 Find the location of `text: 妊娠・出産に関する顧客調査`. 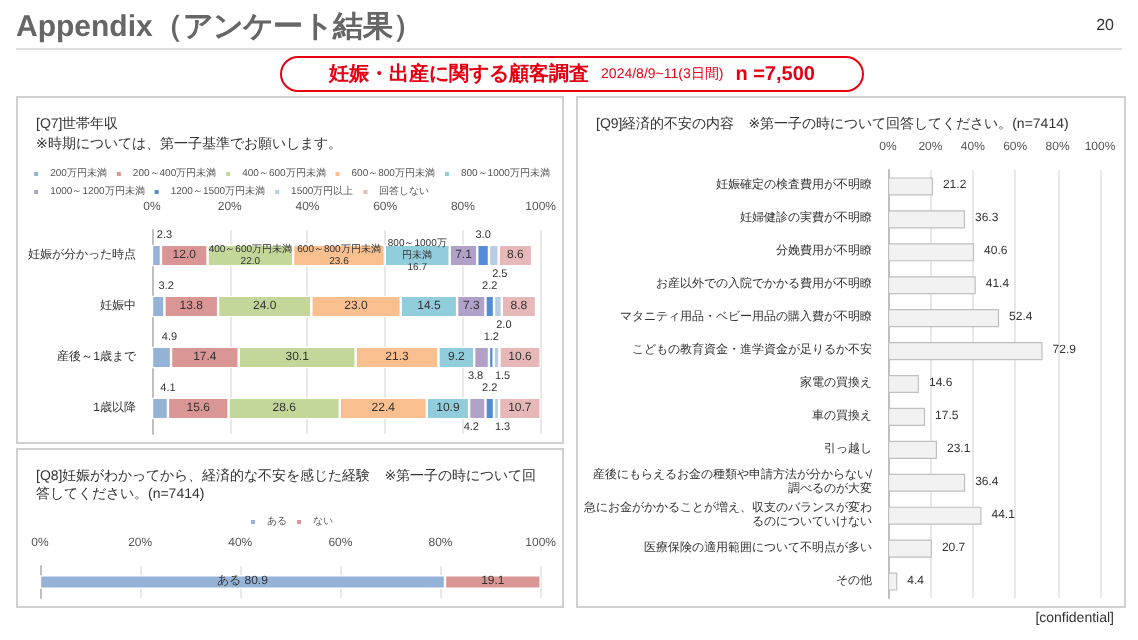

text: 妊娠・出産に関する顧客調査 is located at coordinates (459, 74).